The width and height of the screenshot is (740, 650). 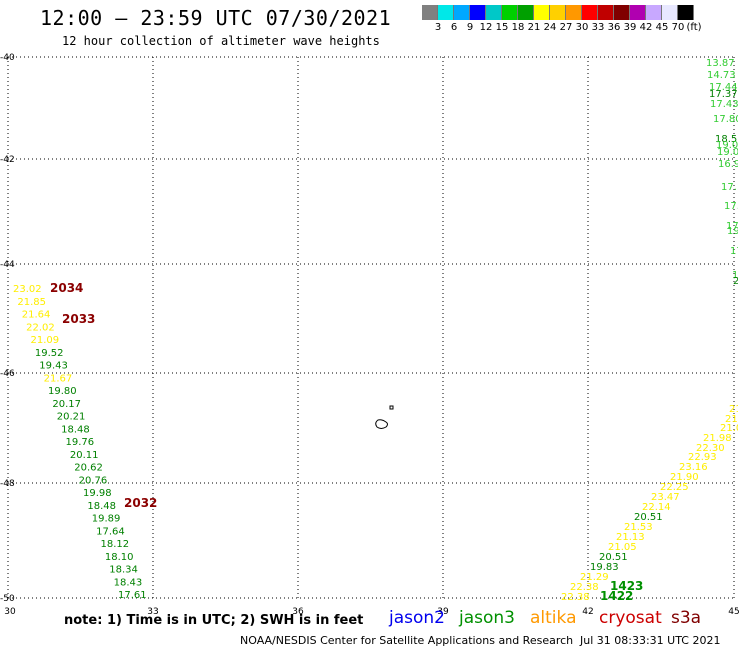 What do you see at coordinates (391, 407) in the screenshot?
I see `islet-outline` at bounding box center [391, 407].